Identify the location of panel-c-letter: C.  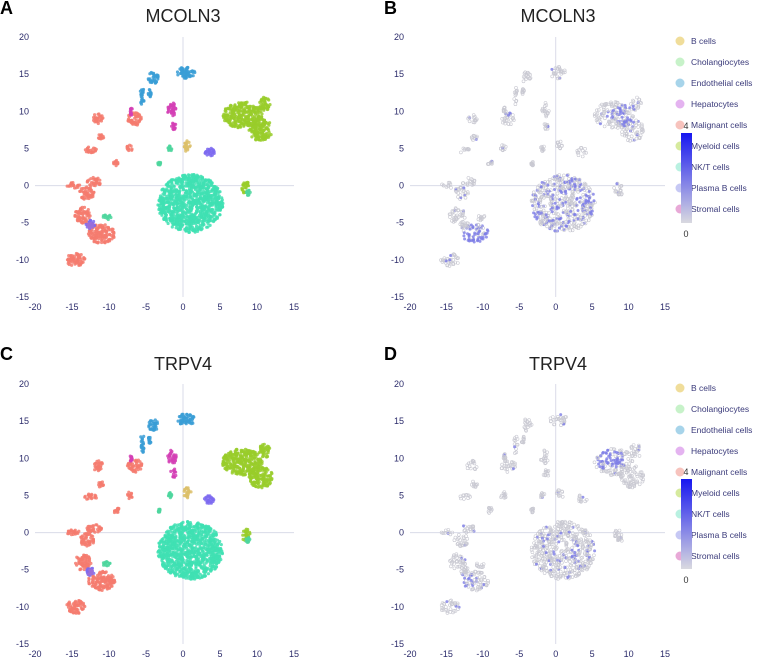
(6, 354).